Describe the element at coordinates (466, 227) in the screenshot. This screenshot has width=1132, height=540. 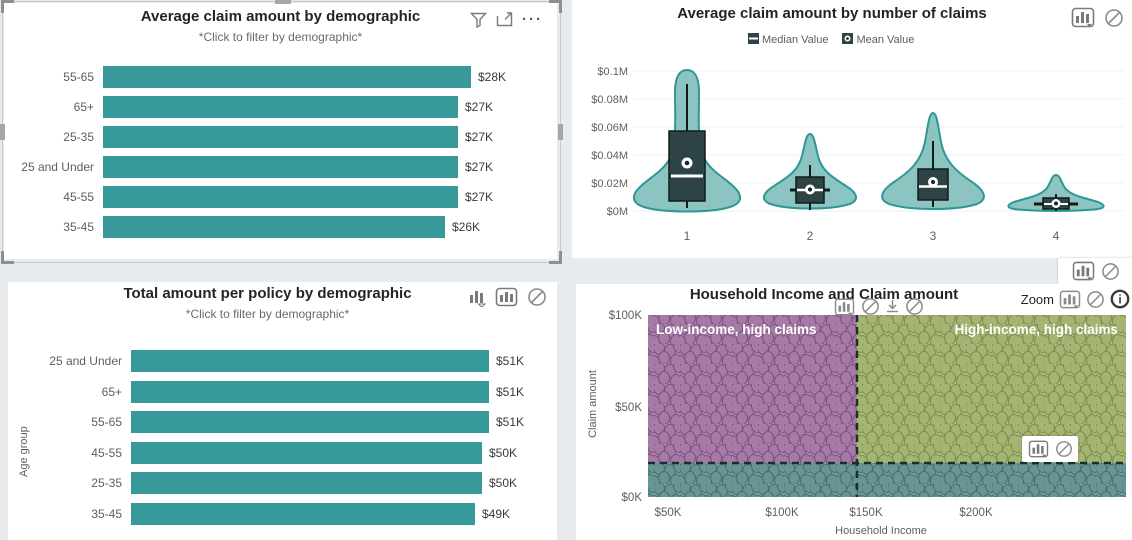
I see `value-label: $26K` at that location.